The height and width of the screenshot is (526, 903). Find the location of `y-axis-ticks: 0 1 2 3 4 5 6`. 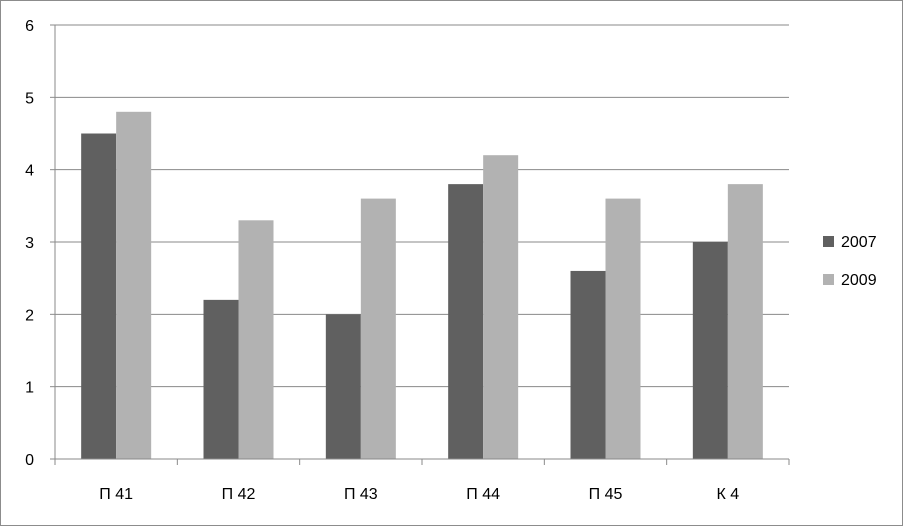

y-axis-ticks: 0 1 2 3 4 5 6 is located at coordinates (40, 243).